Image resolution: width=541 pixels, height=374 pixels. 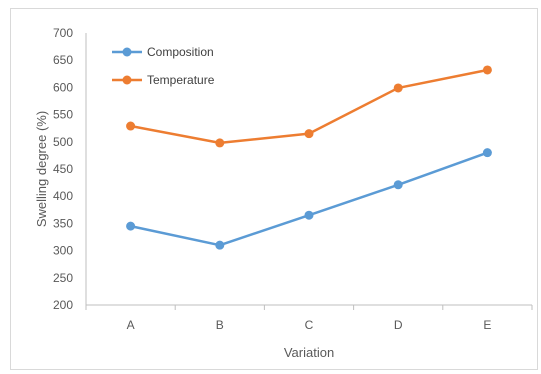 I want to click on x-tick-labels: A B C D E, so click(x=309, y=325).